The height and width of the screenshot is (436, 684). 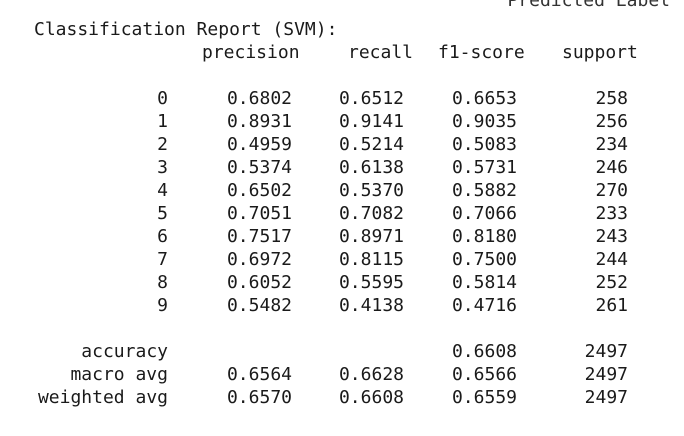 I want to click on support-value: 270, so click(x=611, y=190).